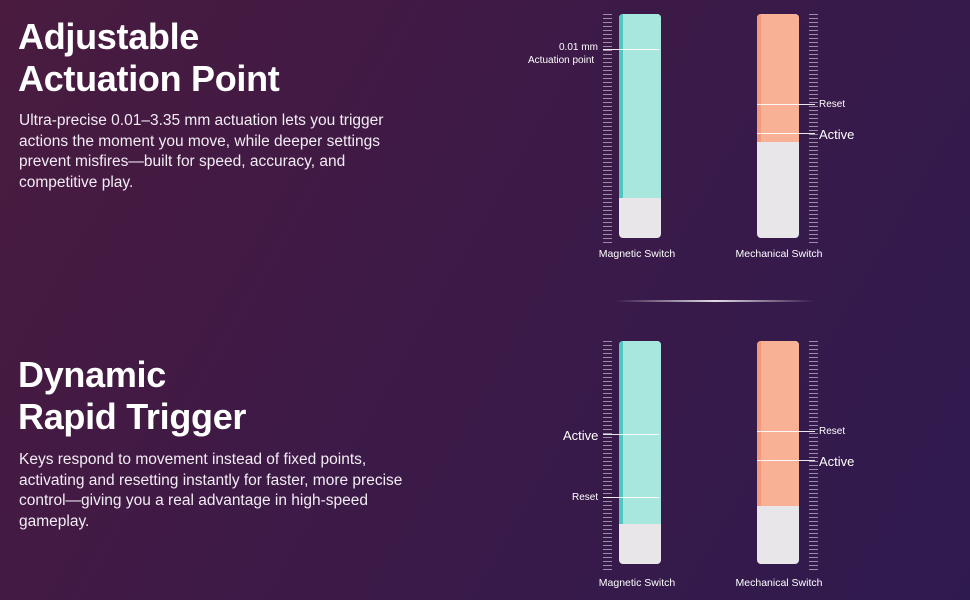 The image size is (970, 600). Describe the element at coordinates (149, 78) in the screenshot. I see `section1-title-line2: Actuation Point` at that location.